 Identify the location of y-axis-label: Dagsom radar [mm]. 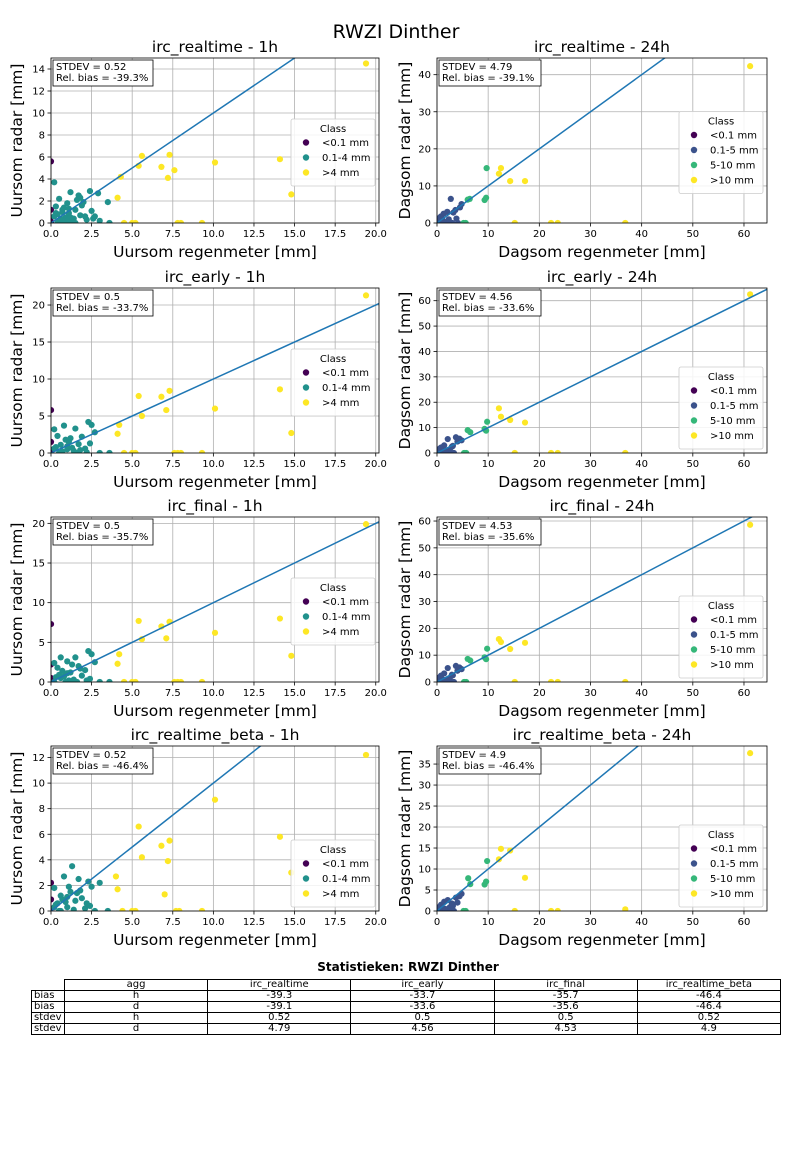
(405, 600).